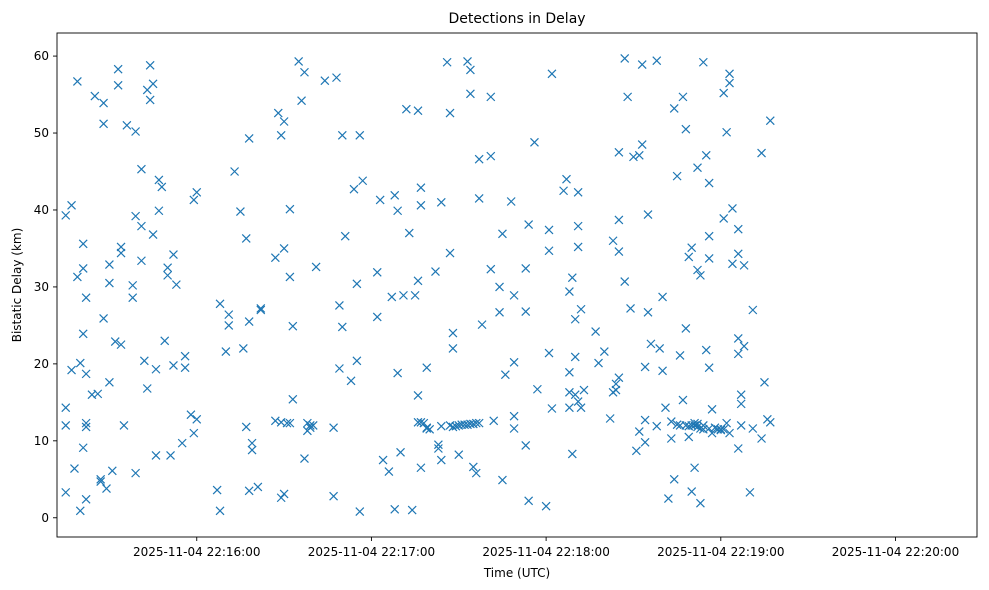 This screenshot has height=590, width=989. What do you see at coordinates (41, 441) in the screenshot?
I see `y-tick-label: 10` at bounding box center [41, 441].